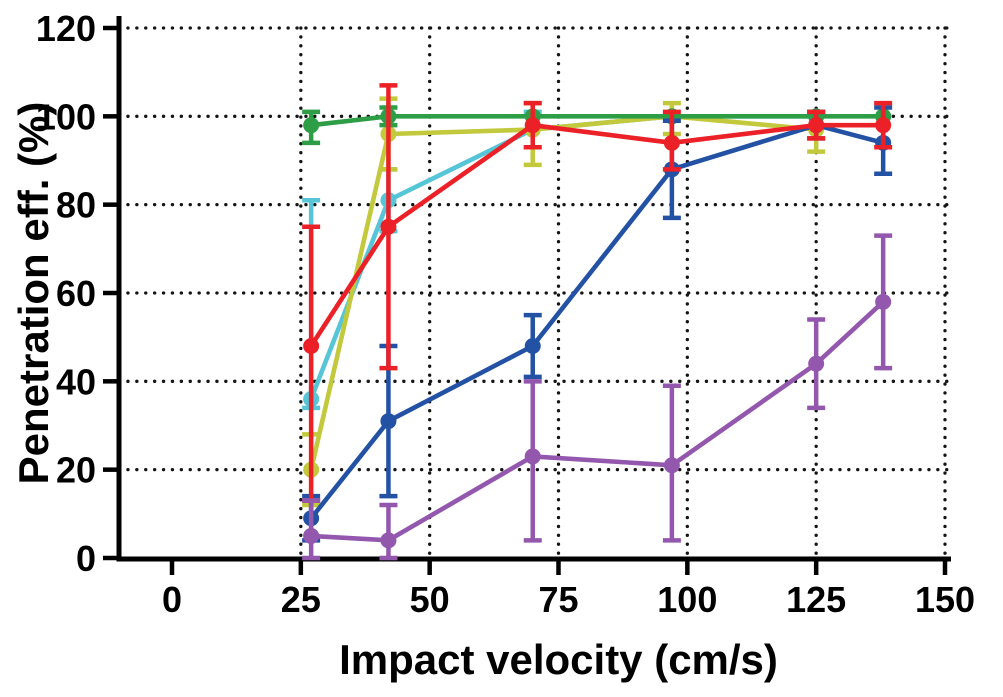 The height and width of the screenshot is (697, 1003). What do you see at coordinates (816, 599) in the screenshot?
I see `x-tick-label: 125` at bounding box center [816, 599].